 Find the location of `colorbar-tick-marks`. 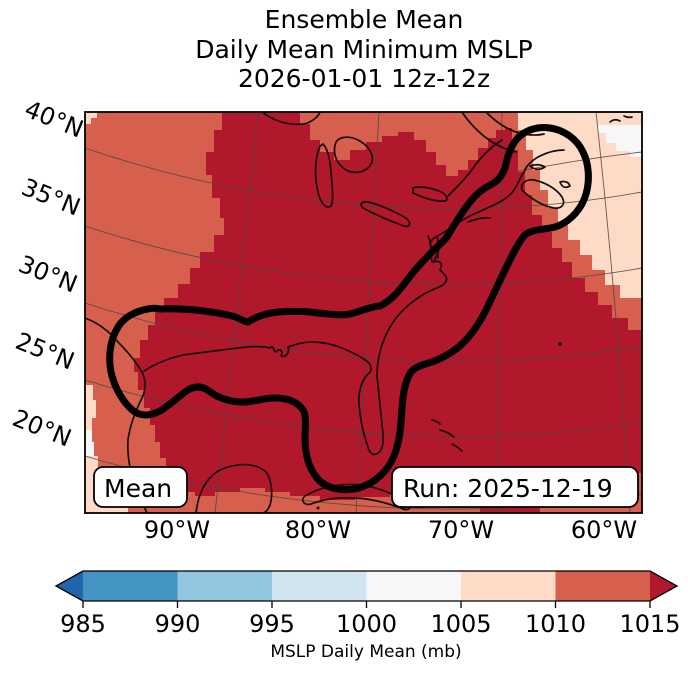

colorbar-tick-marks is located at coordinates (366, 604).